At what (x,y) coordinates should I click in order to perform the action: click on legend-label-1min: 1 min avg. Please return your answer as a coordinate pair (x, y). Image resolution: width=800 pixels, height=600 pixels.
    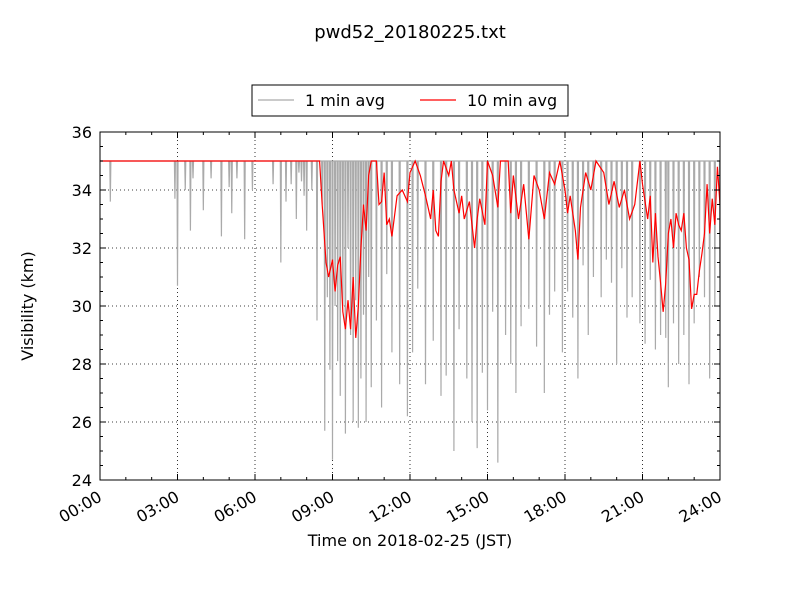
    Looking at the image, I should click on (345, 100).